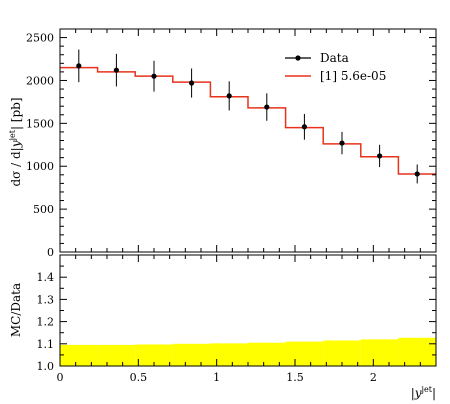 The width and height of the screenshot is (450, 404). Describe the element at coordinates (46, 366) in the screenshot. I see `y-tick-label: 1.0` at that location.